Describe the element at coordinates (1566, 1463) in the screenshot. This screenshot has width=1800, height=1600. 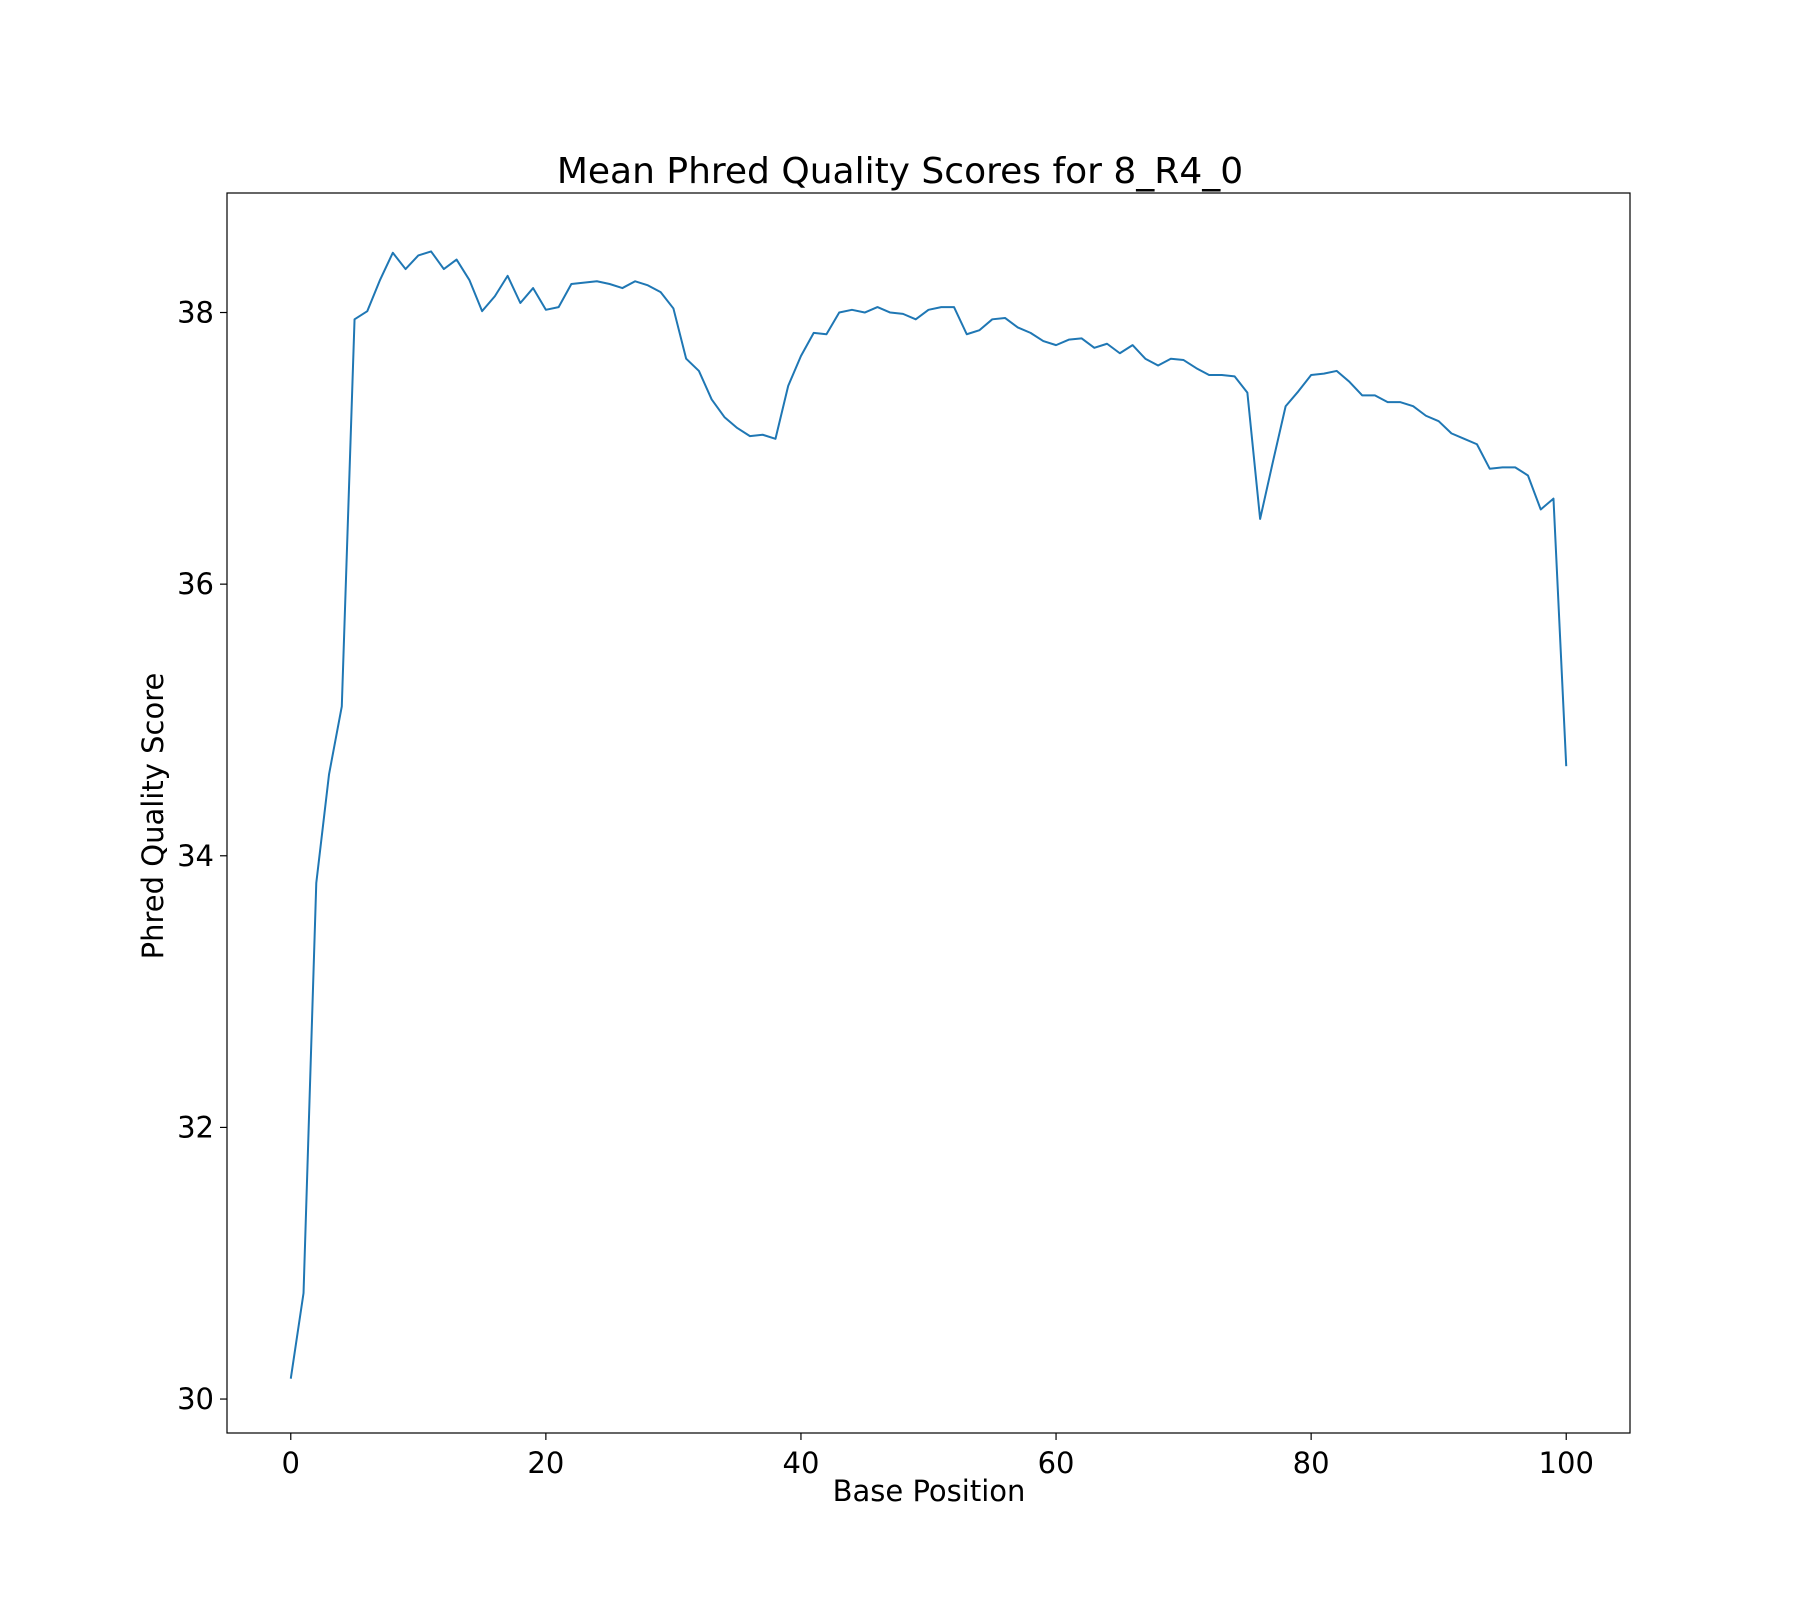
I see `x-tick-label: 100` at that location.